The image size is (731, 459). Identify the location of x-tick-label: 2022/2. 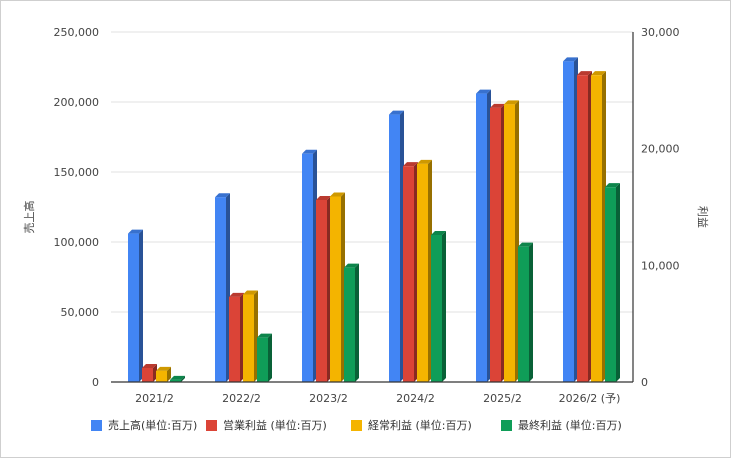
(241, 398).